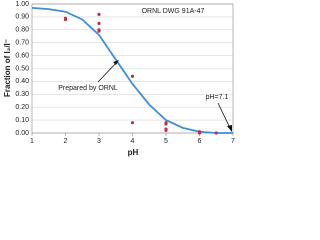 Image resolution: width=320 pixels, height=240 pixels. I want to click on y-tick-label: 0.30, so click(22, 94).